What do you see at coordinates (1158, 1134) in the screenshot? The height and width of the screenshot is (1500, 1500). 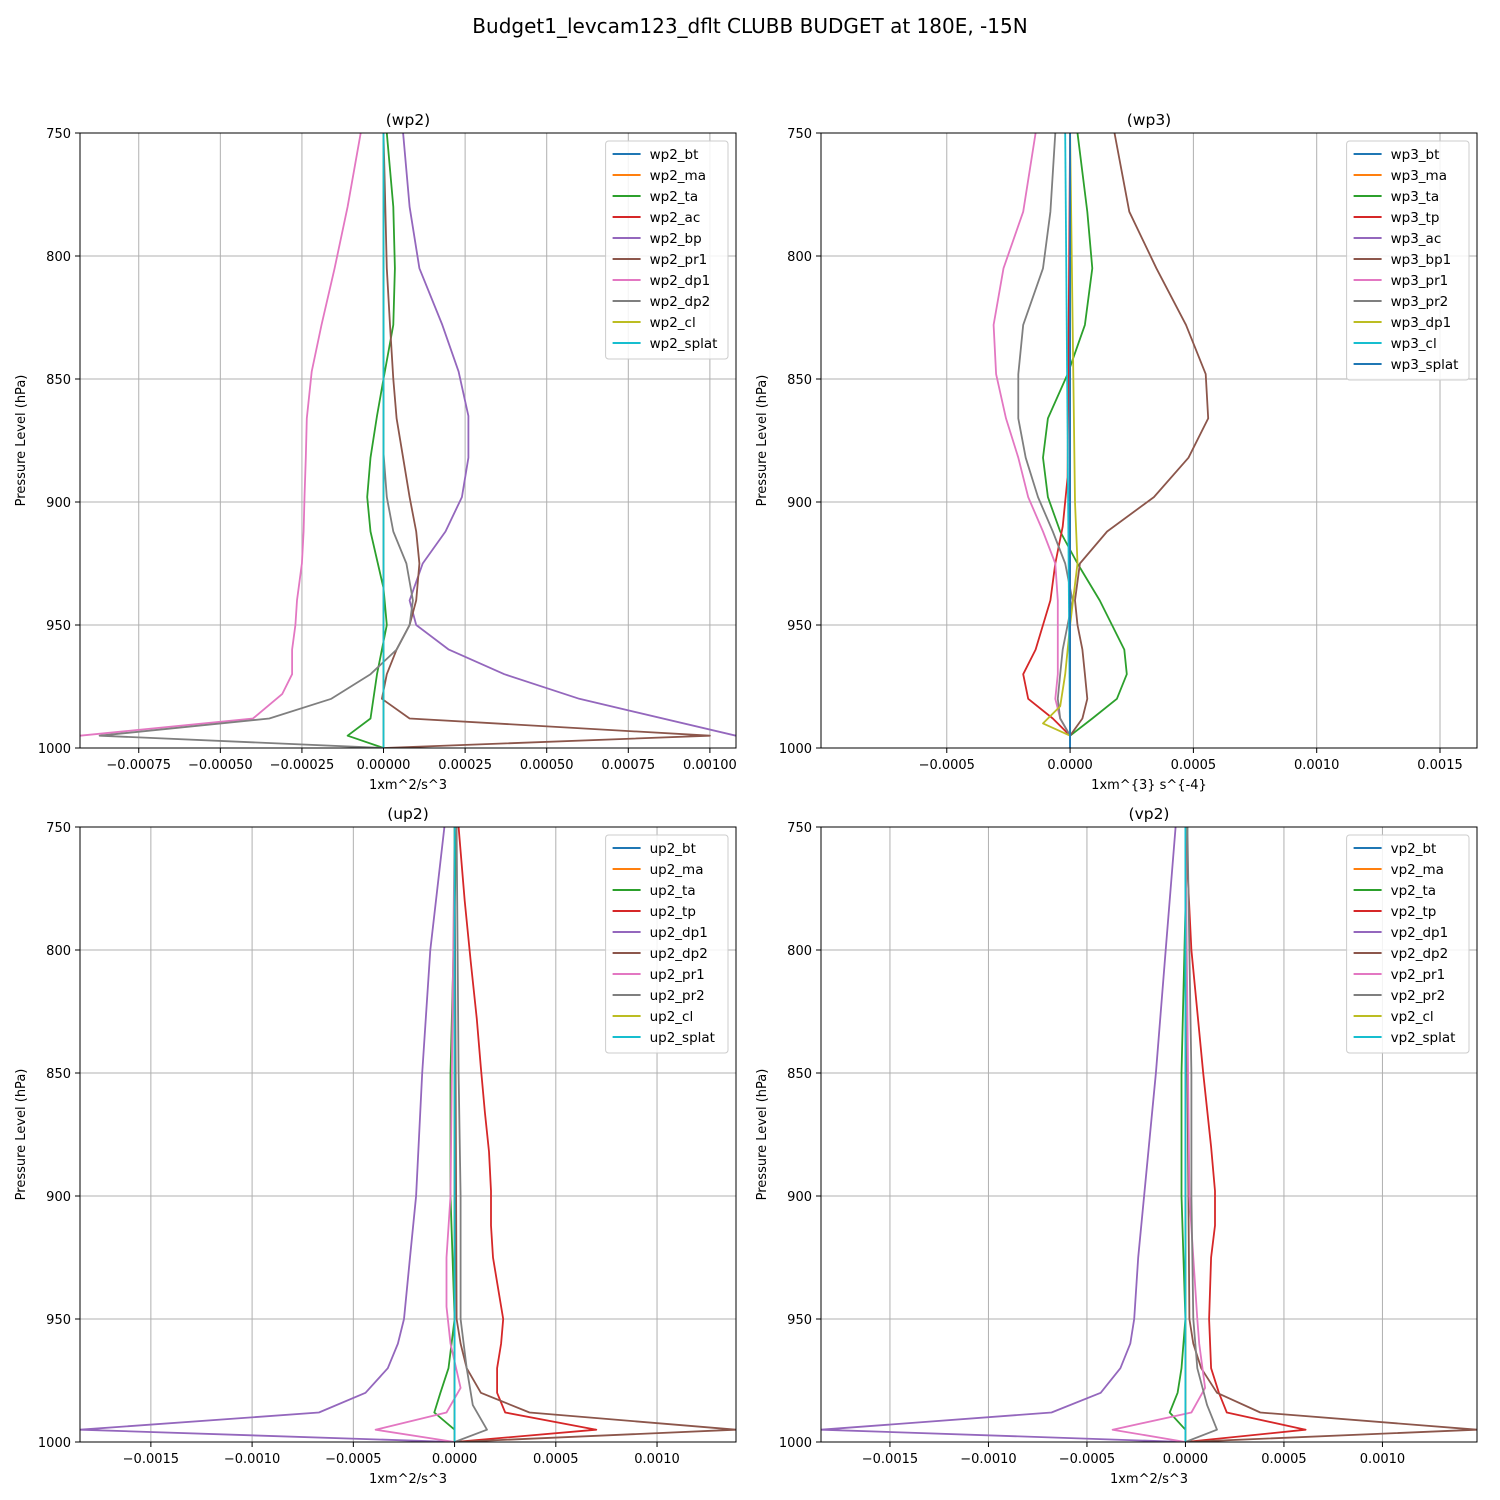 I see `series-line-vp2_pr1` at bounding box center [1158, 1134].